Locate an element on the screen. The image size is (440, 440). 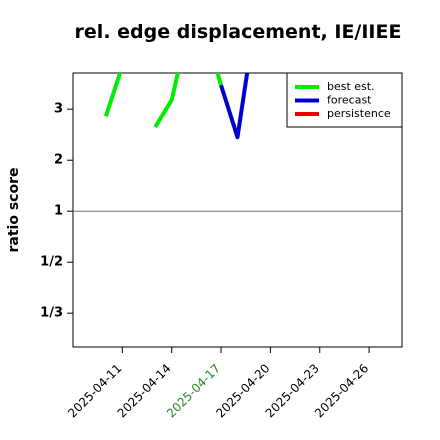
legend-label: persistence is located at coordinates (359, 113).